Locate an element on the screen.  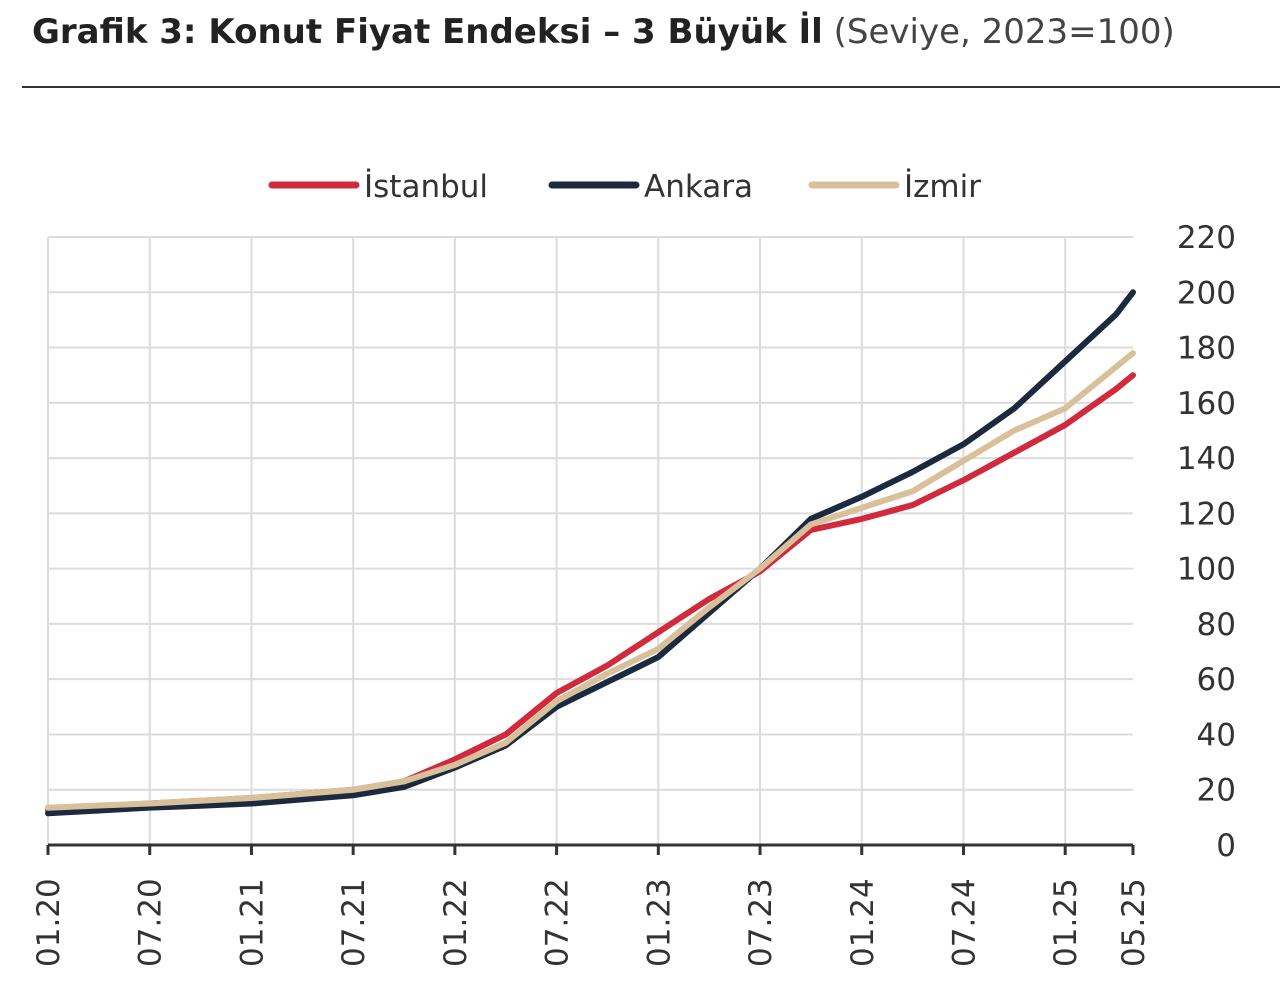
x-tick-label: 01.21 is located at coordinates (252, 922).